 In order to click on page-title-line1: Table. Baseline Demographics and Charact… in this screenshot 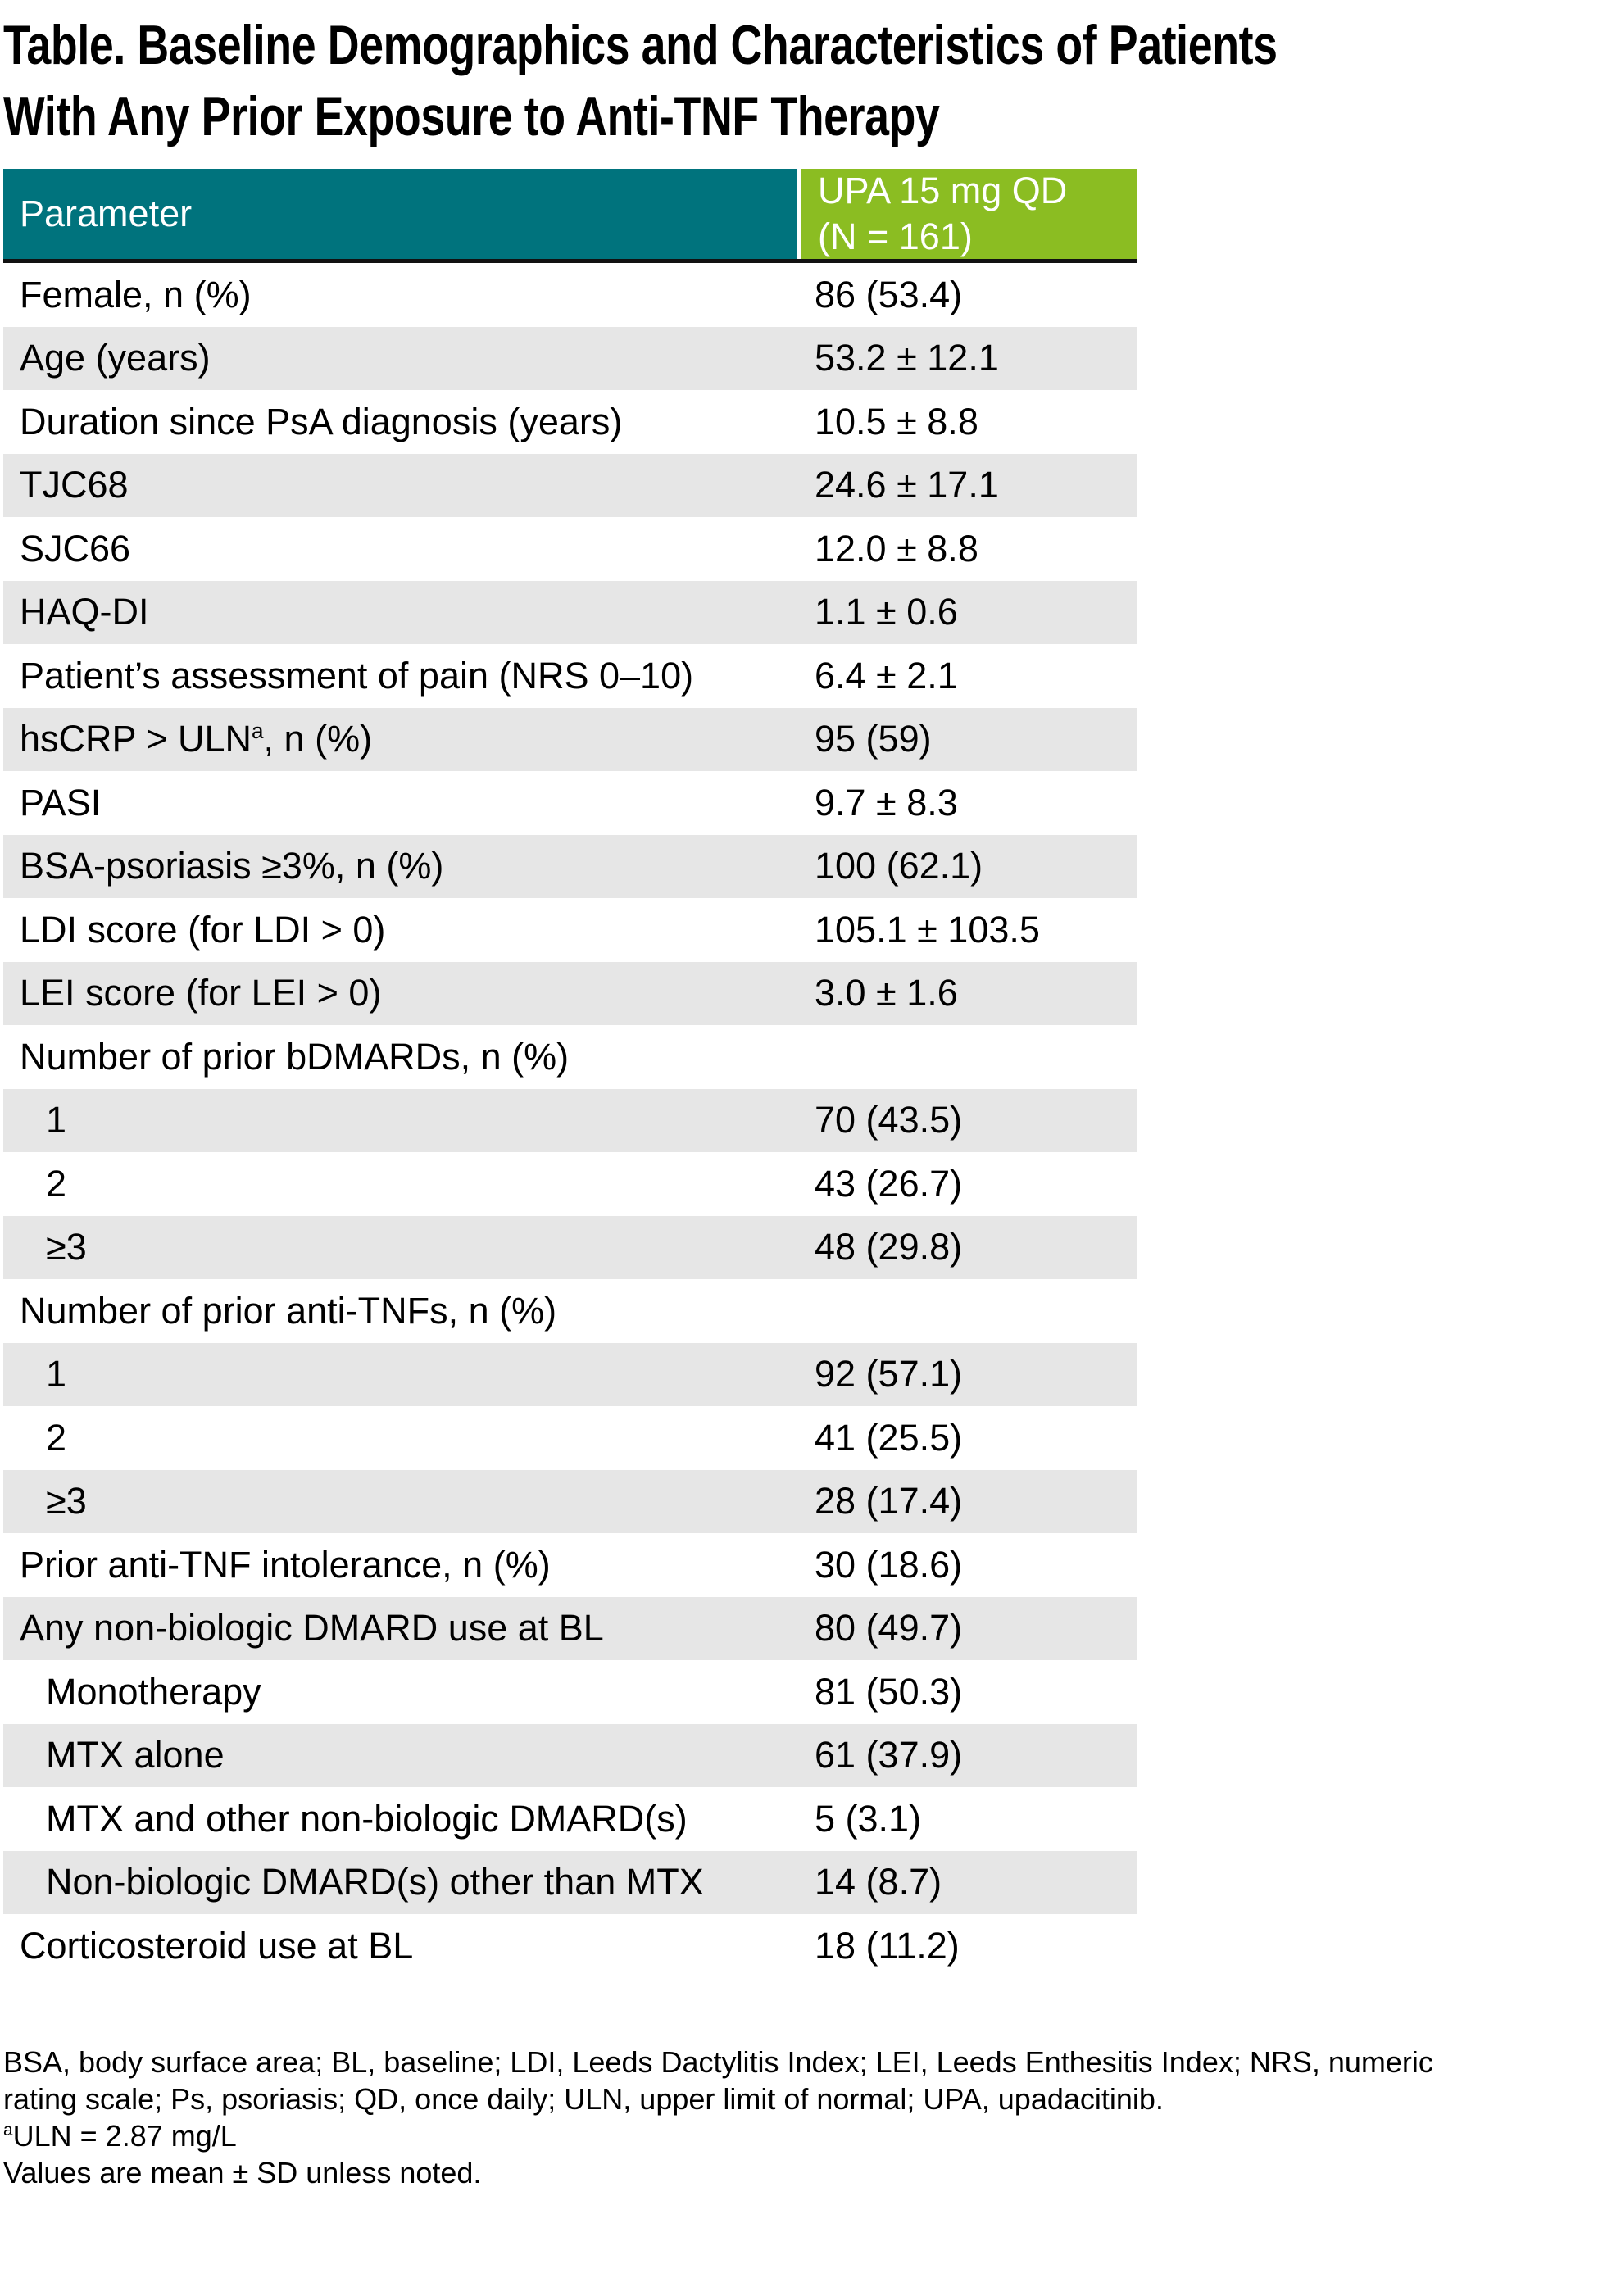, I will do `click(640, 45)`.